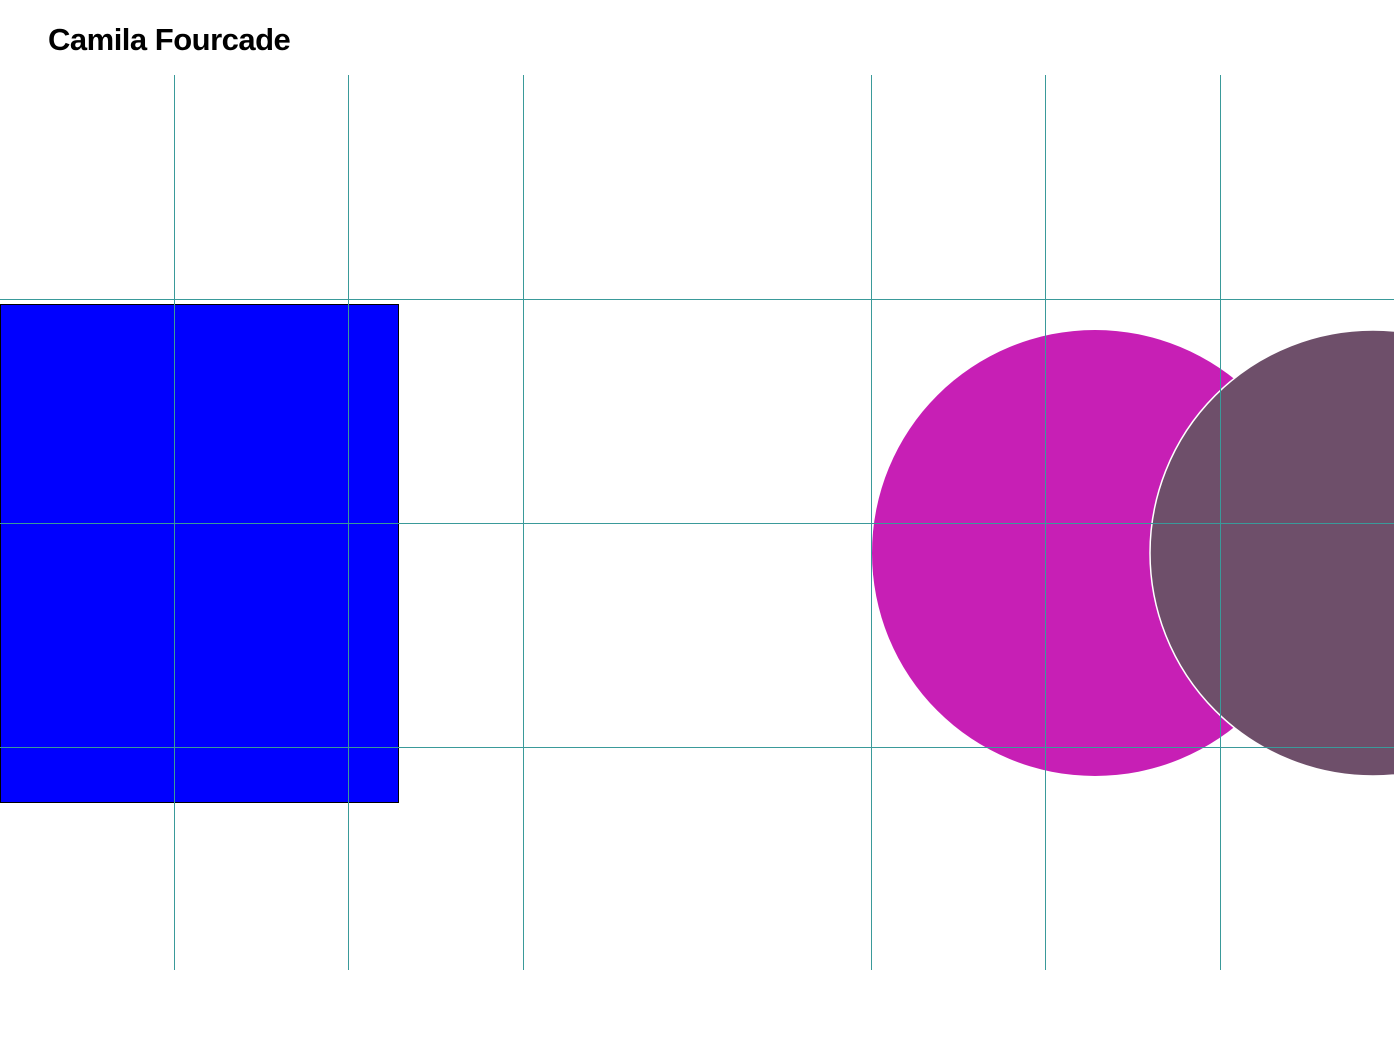 The width and height of the screenshot is (1394, 1046). I want to click on page-title: Camila Fourcade, so click(169, 39).